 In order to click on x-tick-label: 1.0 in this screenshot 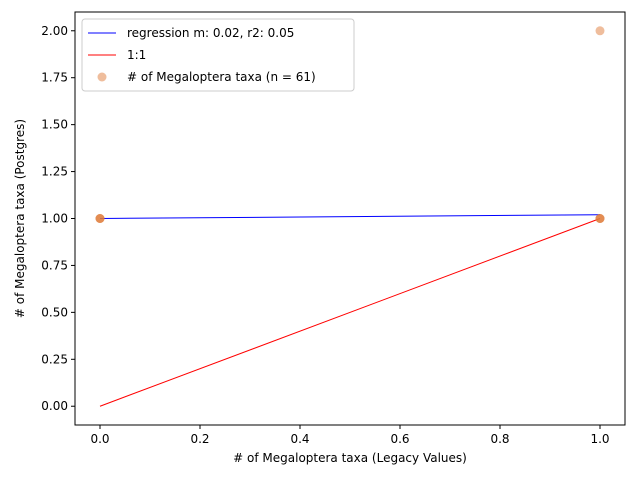, I will do `click(599, 439)`.